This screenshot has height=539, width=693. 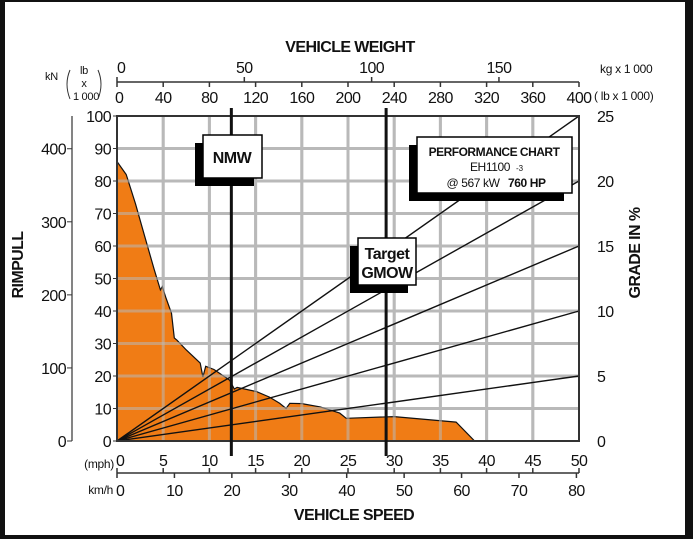 I want to click on mph-tick-label: 35, so click(x=440, y=461).